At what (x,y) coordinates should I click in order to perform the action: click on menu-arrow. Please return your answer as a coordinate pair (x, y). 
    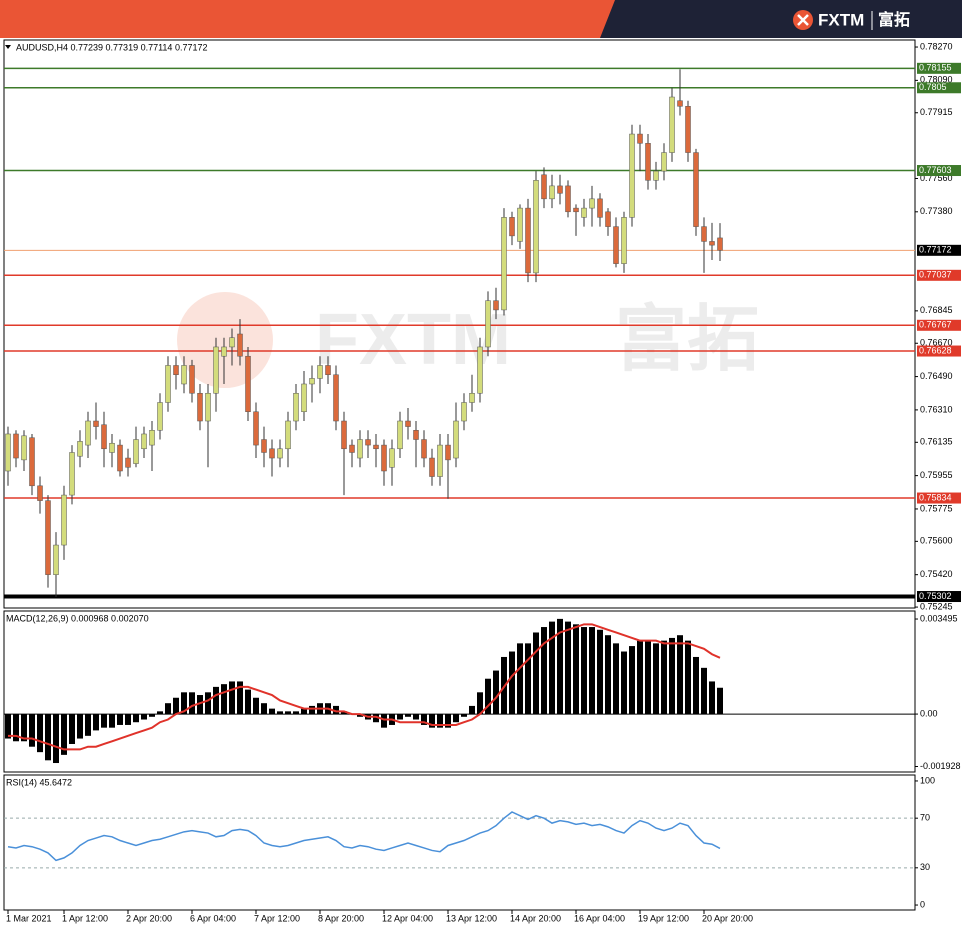
    Looking at the image, I should click on (8, 47).